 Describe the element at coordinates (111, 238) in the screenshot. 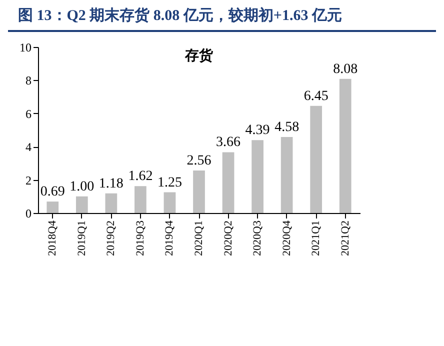

I see `x-tick-label: 2019Q2` at that location.